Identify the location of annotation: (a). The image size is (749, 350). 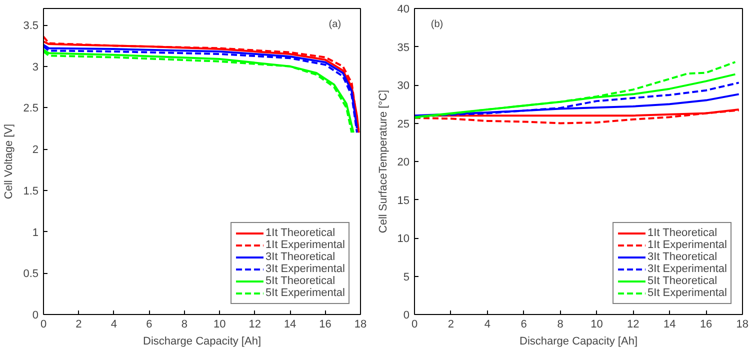
(335, 24).